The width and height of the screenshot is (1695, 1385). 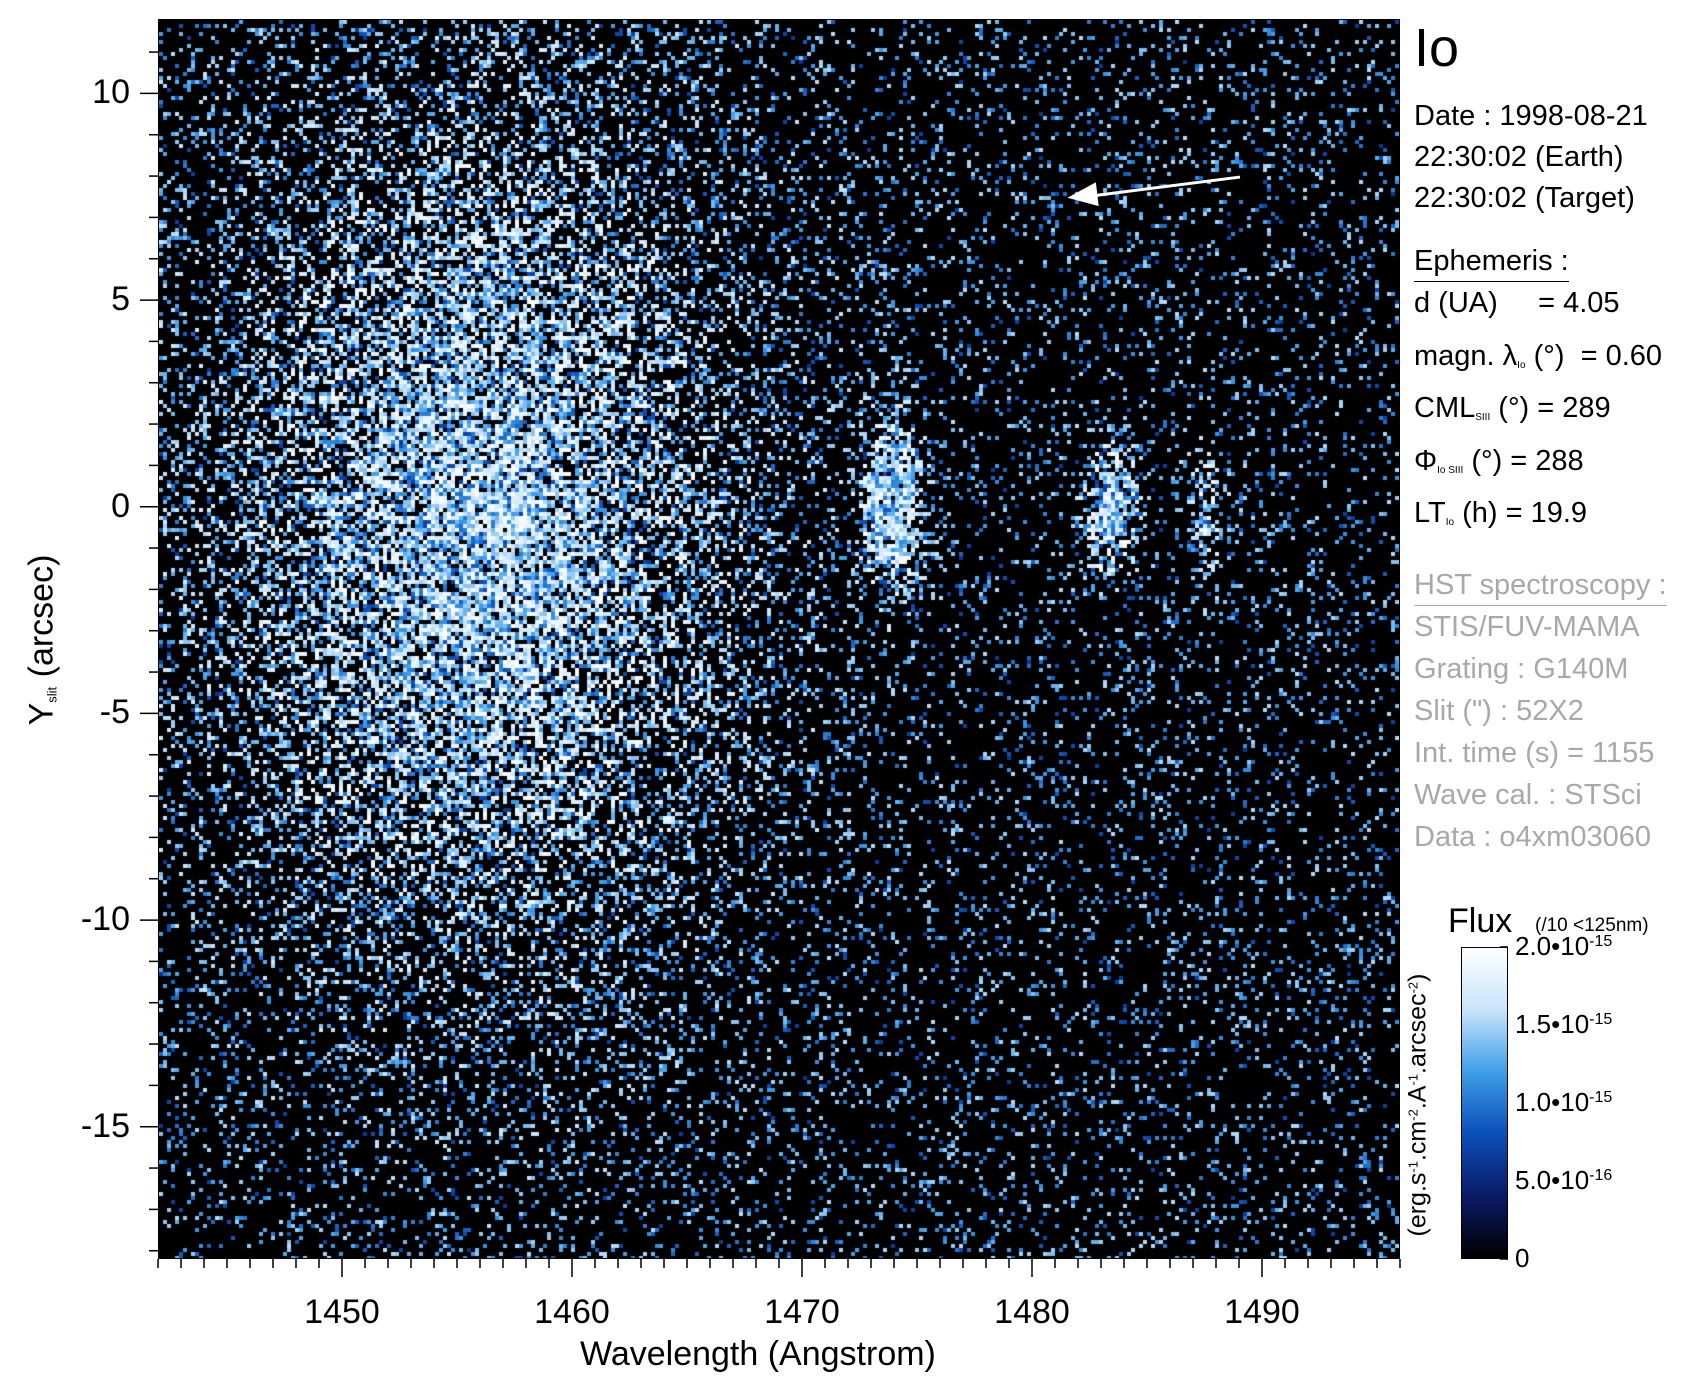 What do you see at coordinates (1564, 1102) in the screenshot?
I see `colorbar-tick-label: 1.0•10-15` at bounding box center [1564, 1102].